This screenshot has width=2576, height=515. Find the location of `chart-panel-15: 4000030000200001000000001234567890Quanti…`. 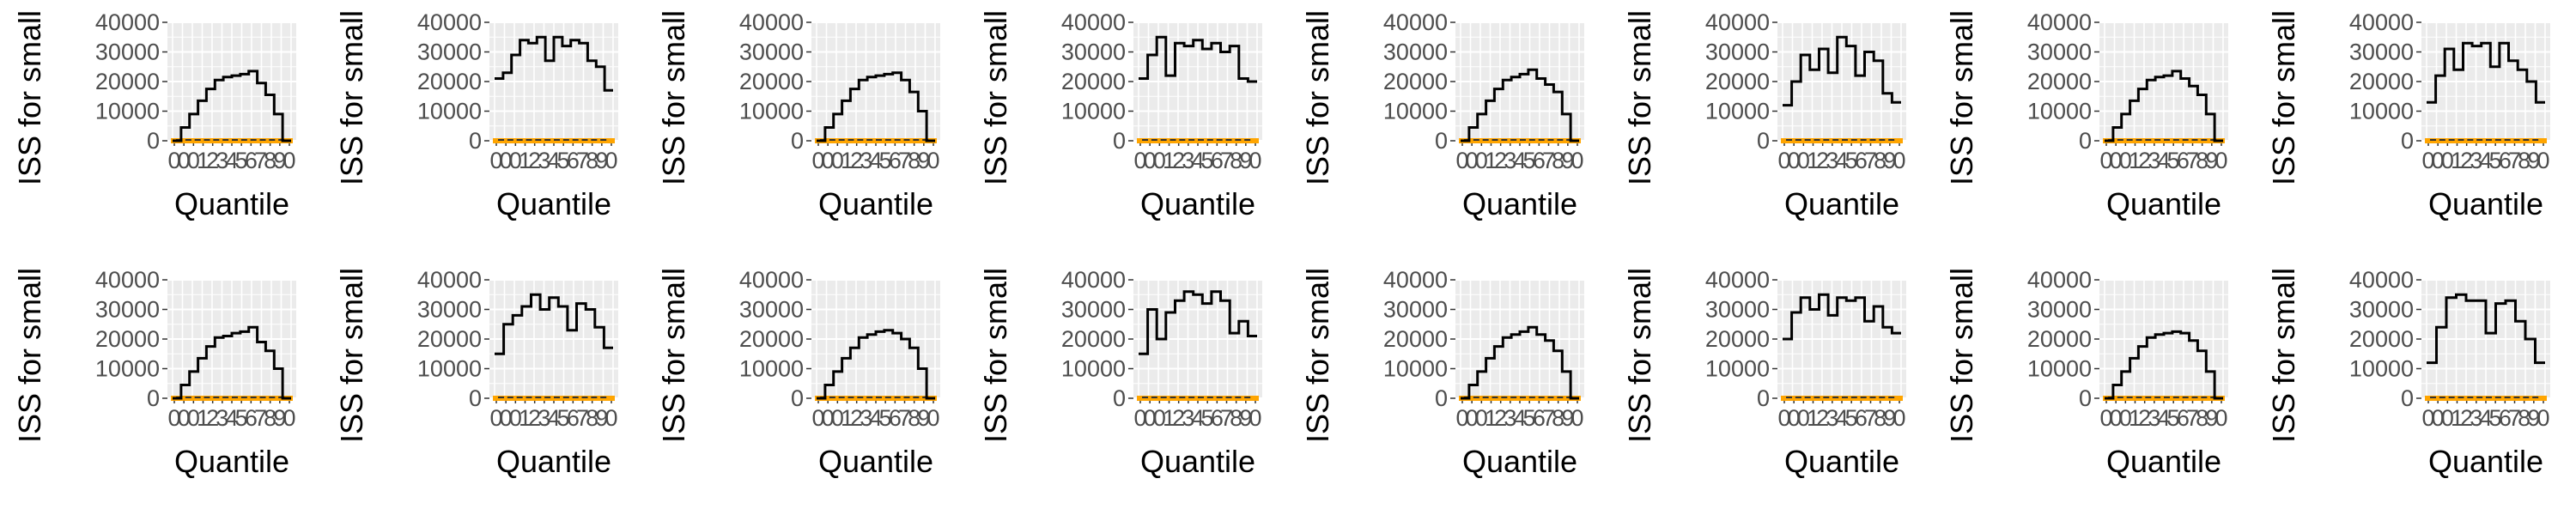

chart-panel-15: 4000030000200001000000001234567890Quanti… is located at coordinates (2086, 368).